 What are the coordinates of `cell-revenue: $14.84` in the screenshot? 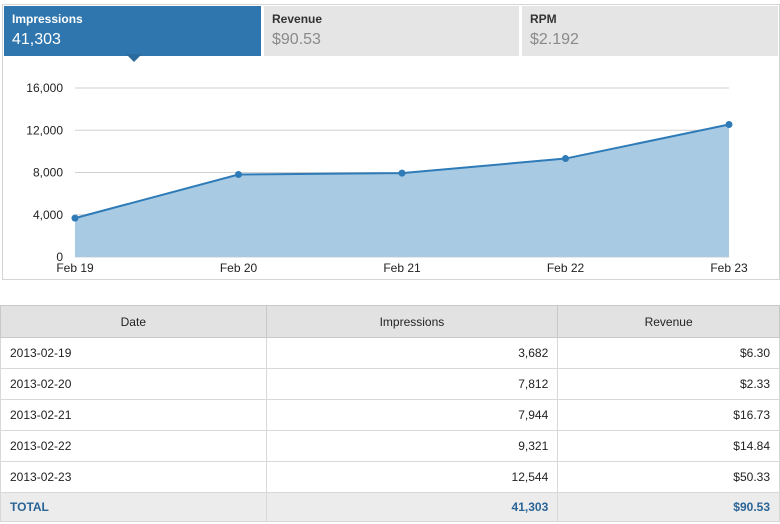 It's located at (668, 446).